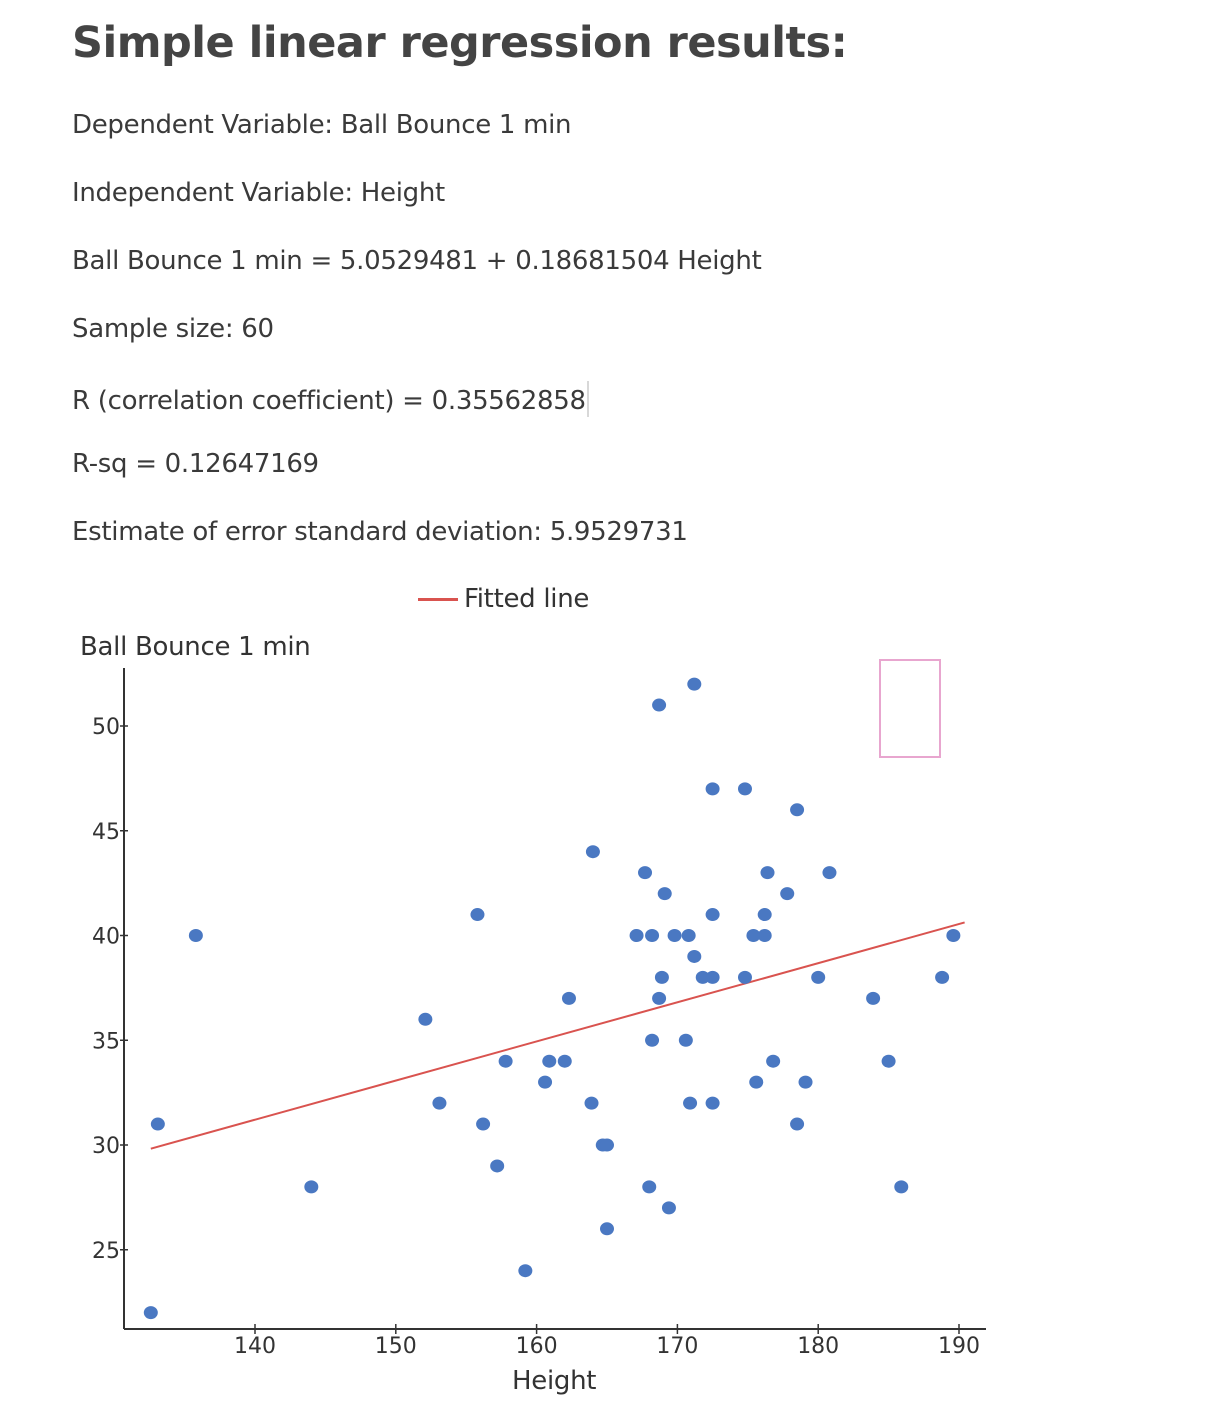  What do you see at coordinates (195, 464) in the screenshot?
I see `r-squared-text: R-sq = 0.12647169` at bounding box center [195, 464].